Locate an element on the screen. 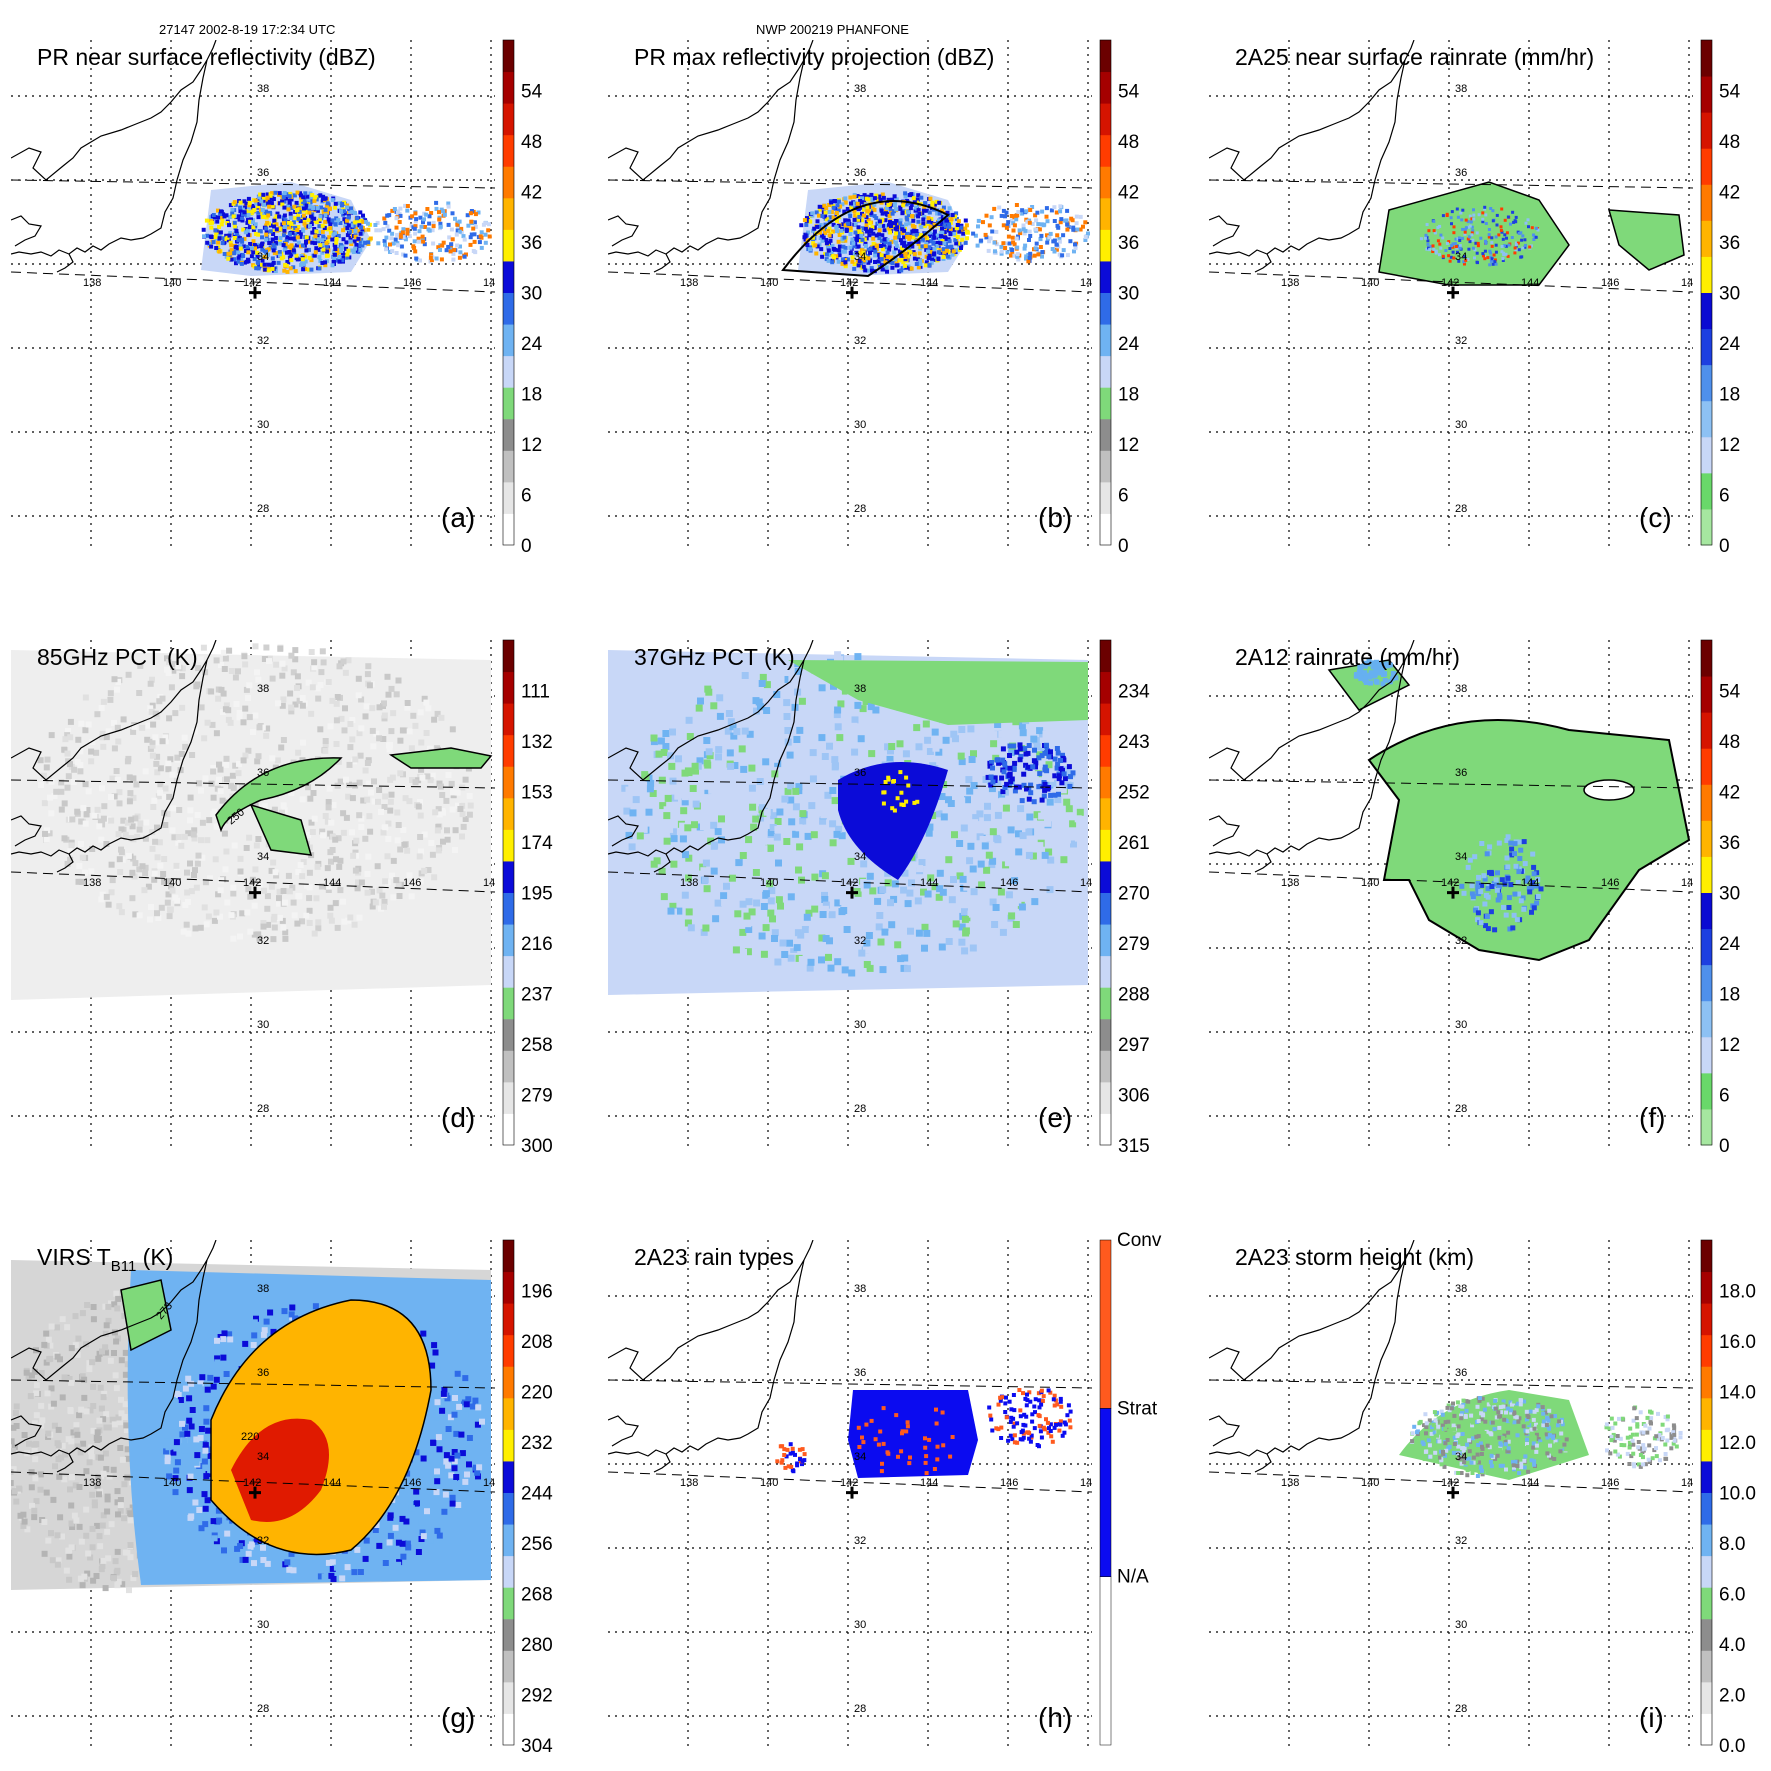 Image resolution: width=1771 pixels, height=1771 pixels. panel-title: 2A12 rainrate (mm/hr) is located at coordinates (1347, 657).